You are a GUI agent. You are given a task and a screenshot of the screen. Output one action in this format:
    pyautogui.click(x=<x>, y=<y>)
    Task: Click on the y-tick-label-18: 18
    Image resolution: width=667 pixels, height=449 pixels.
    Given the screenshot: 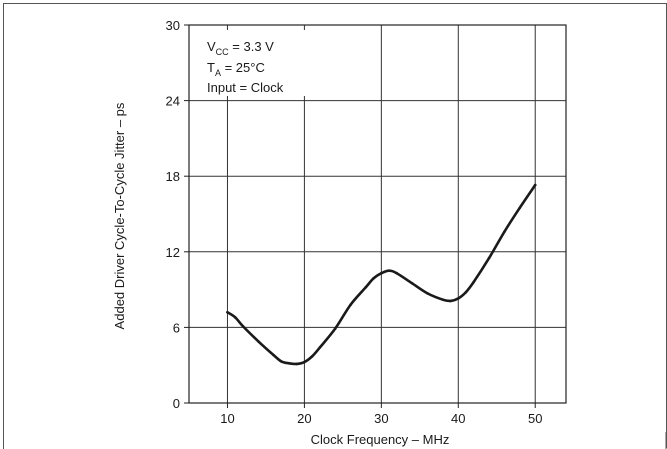 What is the action you would take?
    pyautogui.click(x=173, y=176)
    